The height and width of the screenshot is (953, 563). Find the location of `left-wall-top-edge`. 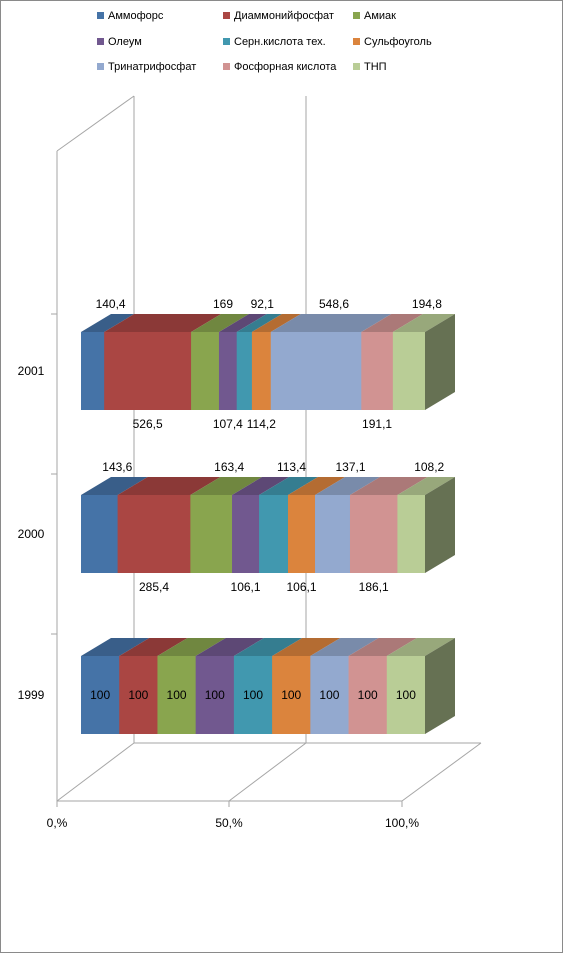

left-wall-top-edge is located at coordinates (95, 123).